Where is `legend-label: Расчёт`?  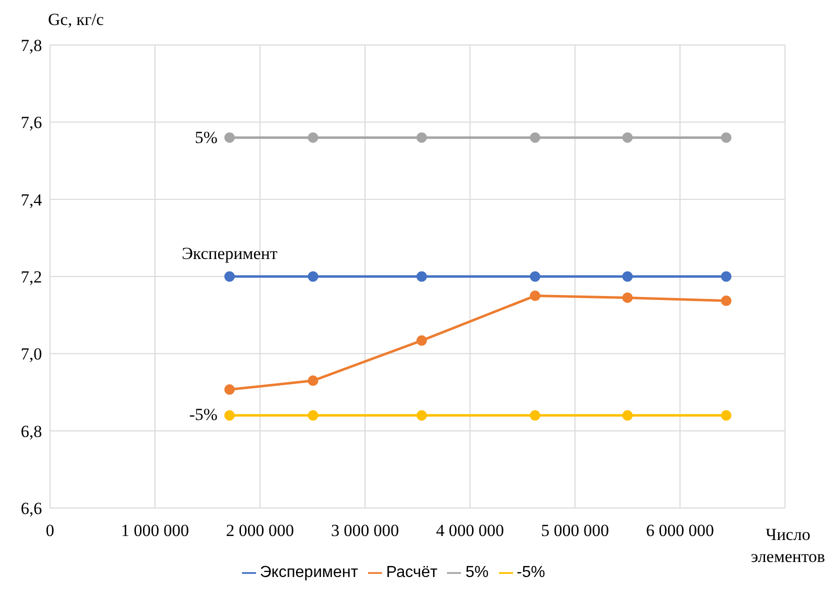 legend-label: Расчёт is located at coordinates (412, 572).